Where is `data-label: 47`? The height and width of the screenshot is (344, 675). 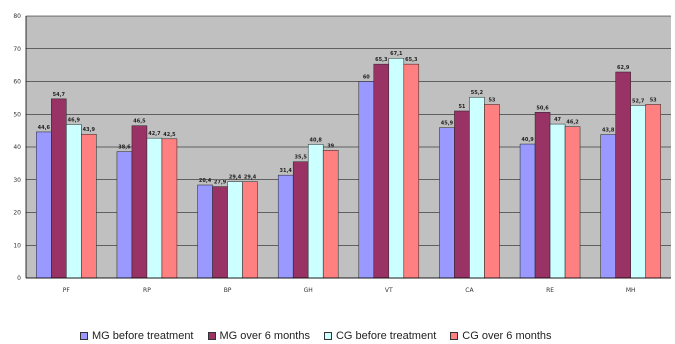 data-label: 47 is located at coordinates (557, 120).